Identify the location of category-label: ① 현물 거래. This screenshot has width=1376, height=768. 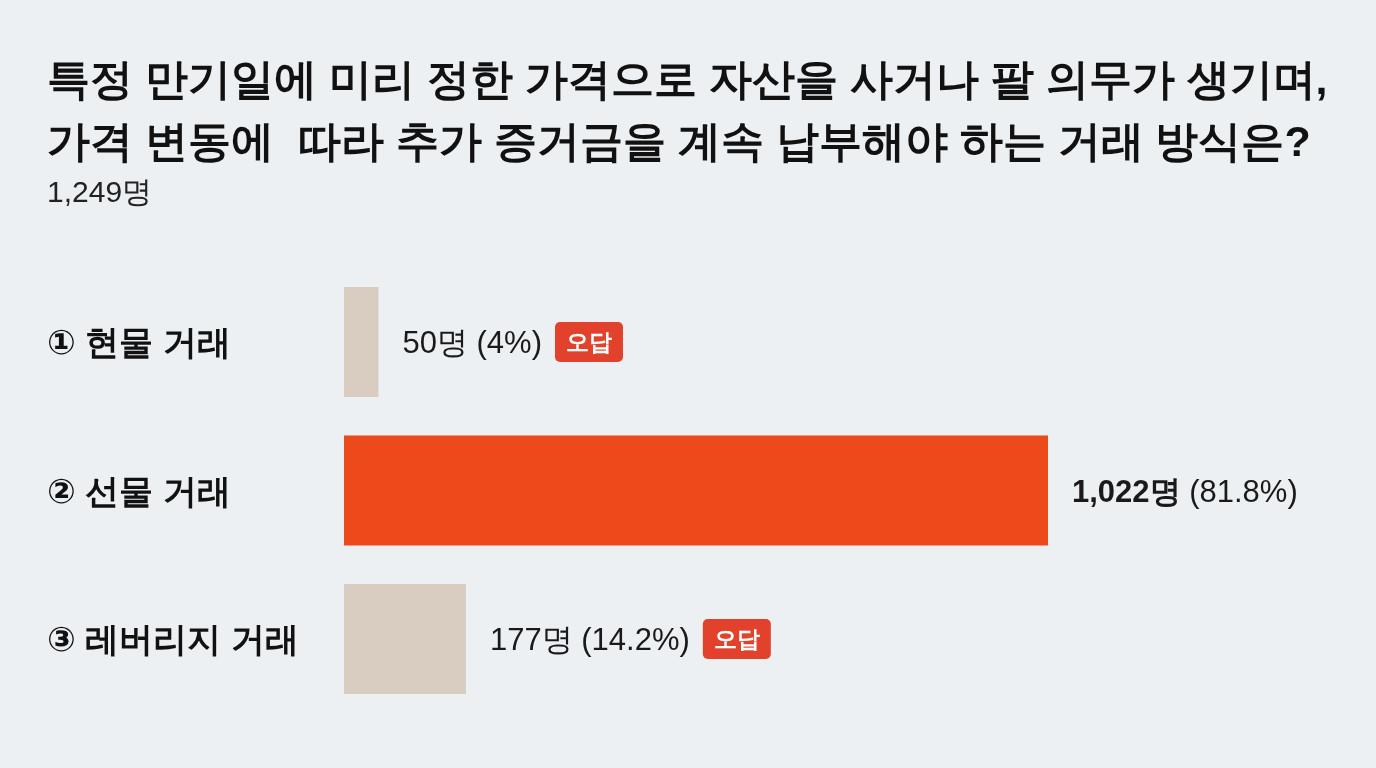
(139, 342).